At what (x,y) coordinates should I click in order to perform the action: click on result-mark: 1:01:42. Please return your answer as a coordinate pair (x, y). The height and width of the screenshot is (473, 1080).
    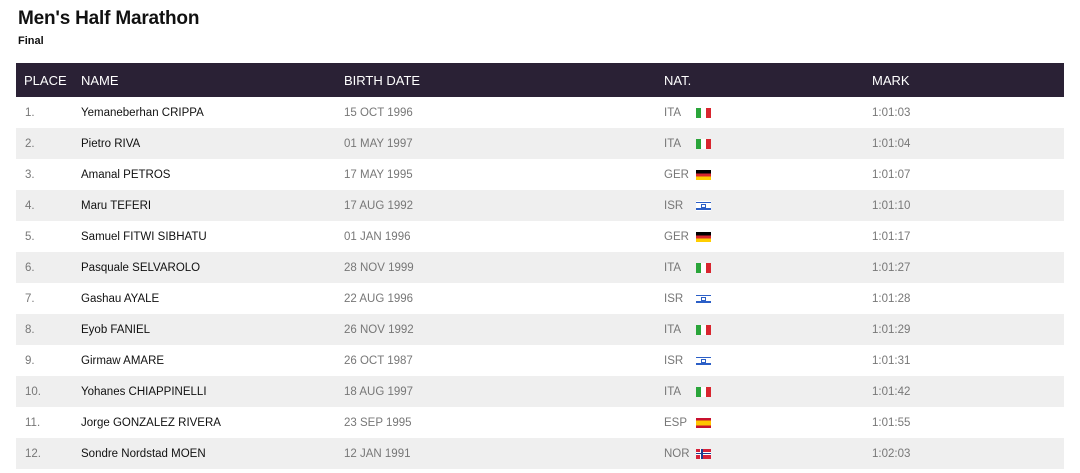
    Looking at the image, I should click on (891, 391).